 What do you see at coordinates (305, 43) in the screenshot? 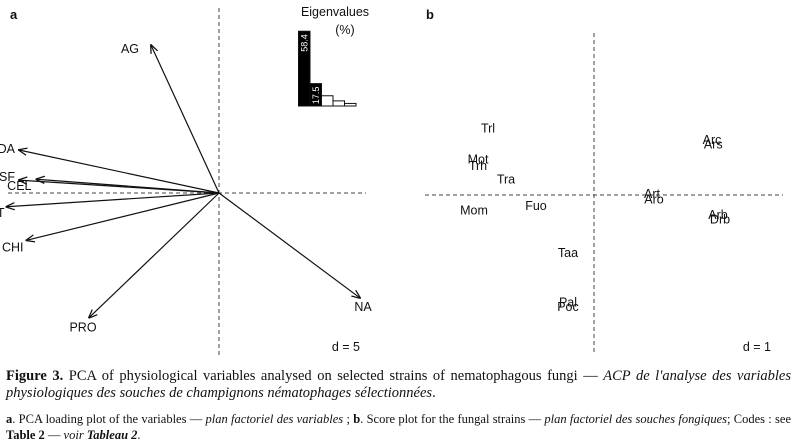
I see `eigenvalue-label-1: 58.4` at bounding box center [305, 43].